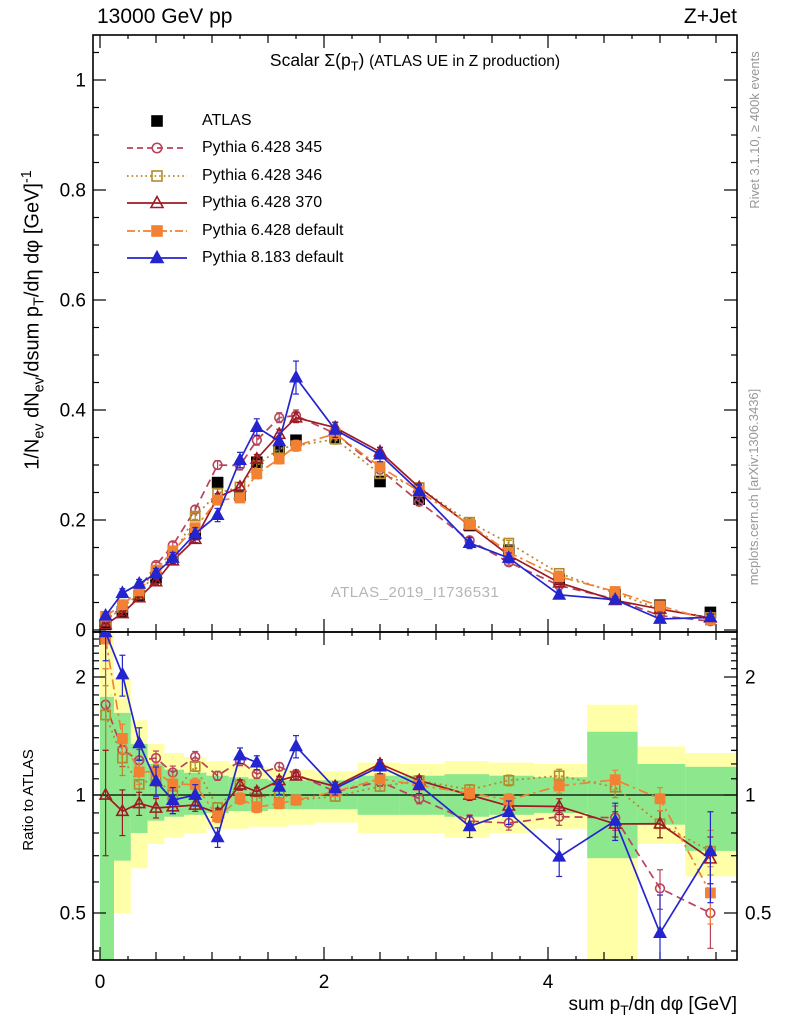 The image size is (786, 1024). Describe the element at coordinates (80, 631) in the screenshot. I see `y-axis-tick-label: 0` at that location.